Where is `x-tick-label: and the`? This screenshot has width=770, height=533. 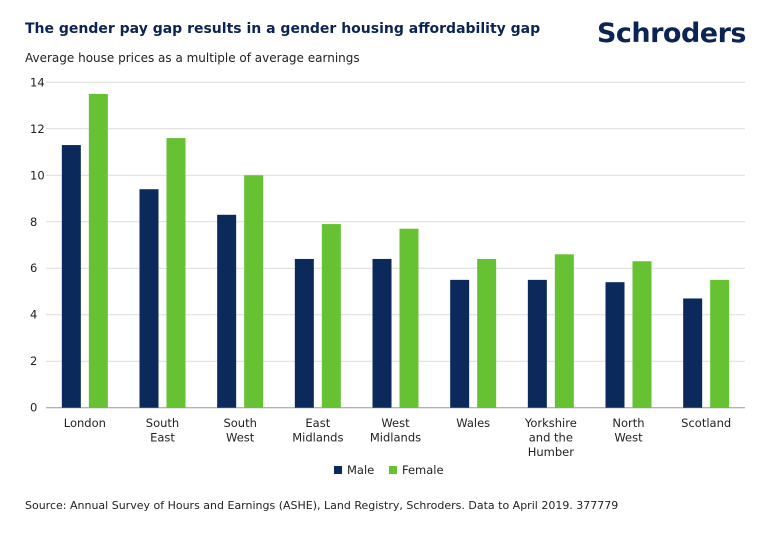
x-tick-label: and the is located at coordinates (551, 438).